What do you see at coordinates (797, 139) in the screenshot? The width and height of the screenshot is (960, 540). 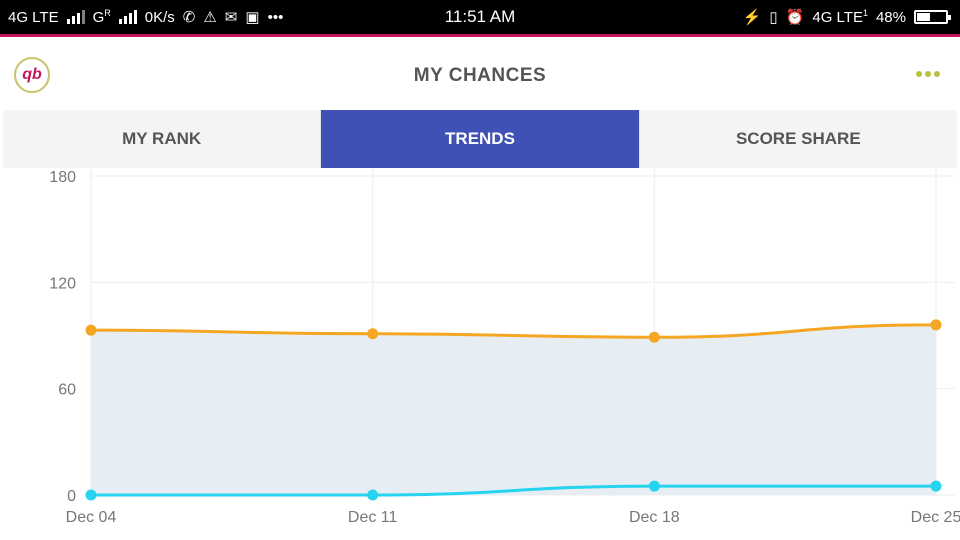 I see `tab-score-share: SCORE SHARE` at bounding box center [797, 139].